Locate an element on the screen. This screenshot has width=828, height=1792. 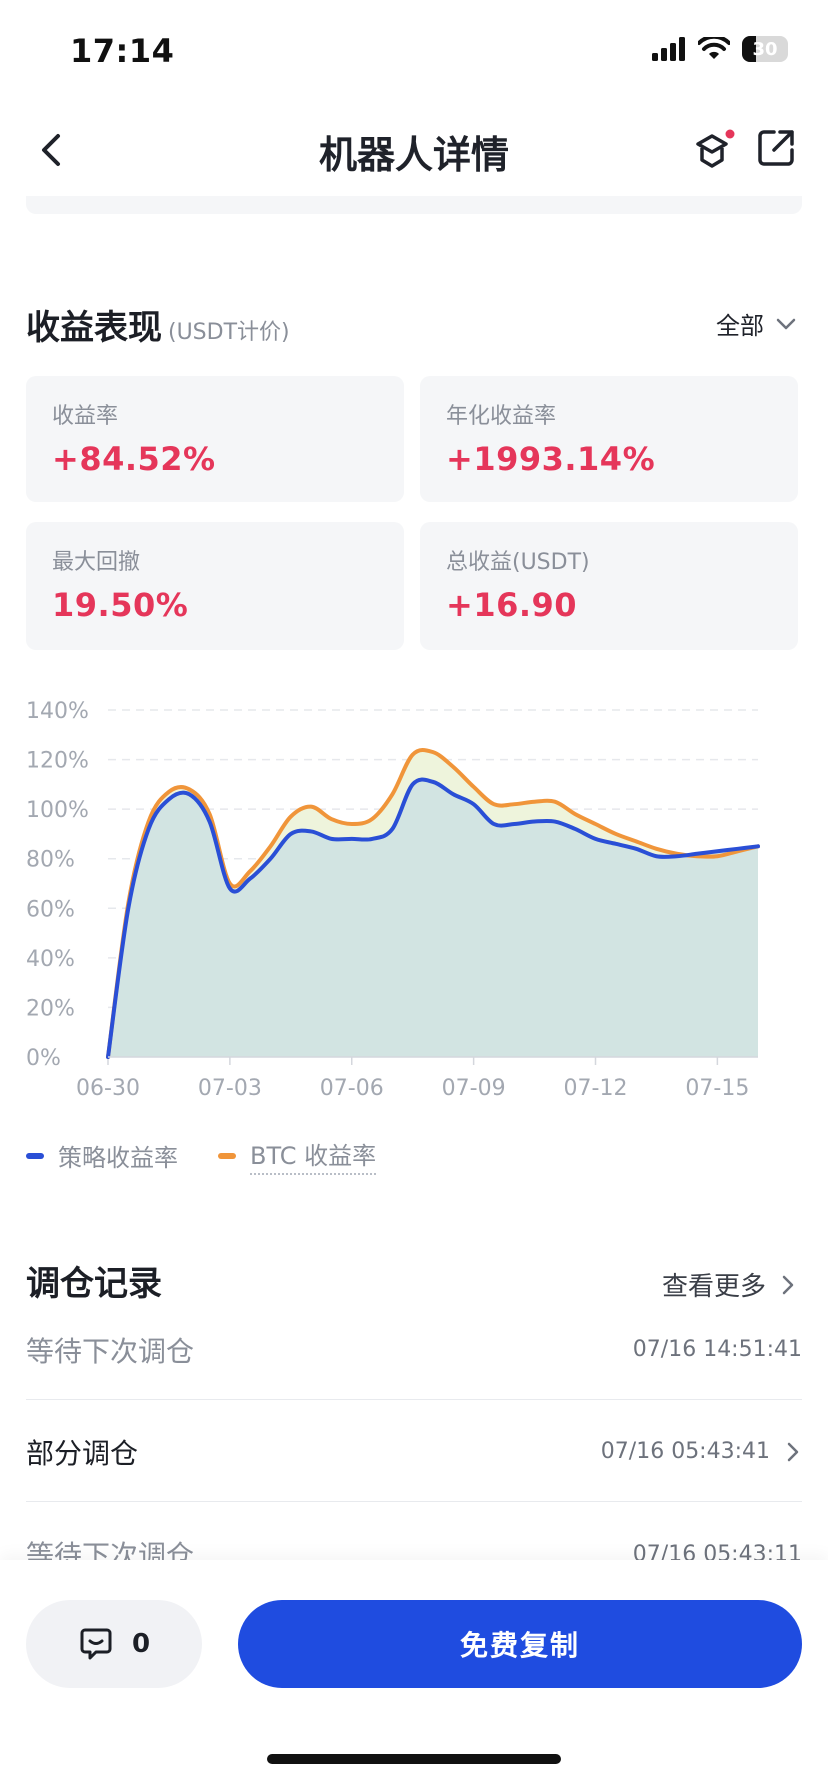
record-row: 部分调仓 07/16 05:43:41 is located at coordinates (414, 1452).